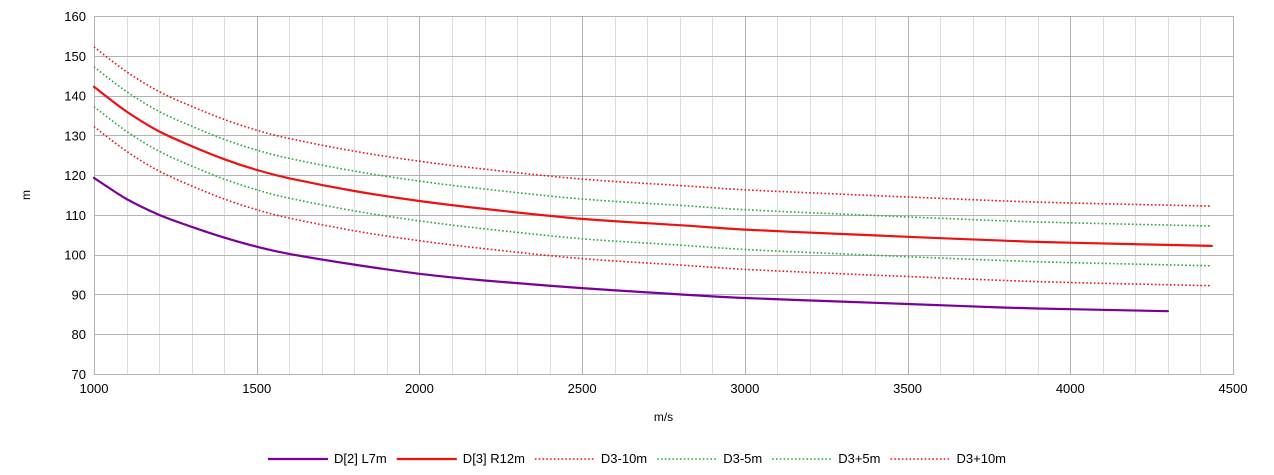 Image resolution: width=1274 pixels, height=475 pixels. What do you see at coordinates (75, 16) in the screenshot?
I see `y-tick-label: 160` at bounding box center [75, 16].